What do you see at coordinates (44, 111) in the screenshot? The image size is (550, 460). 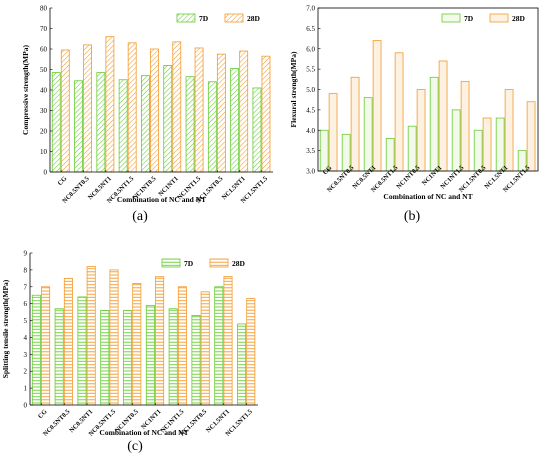 I see `y-tick-label: 30` at bounding box center [44, 111].